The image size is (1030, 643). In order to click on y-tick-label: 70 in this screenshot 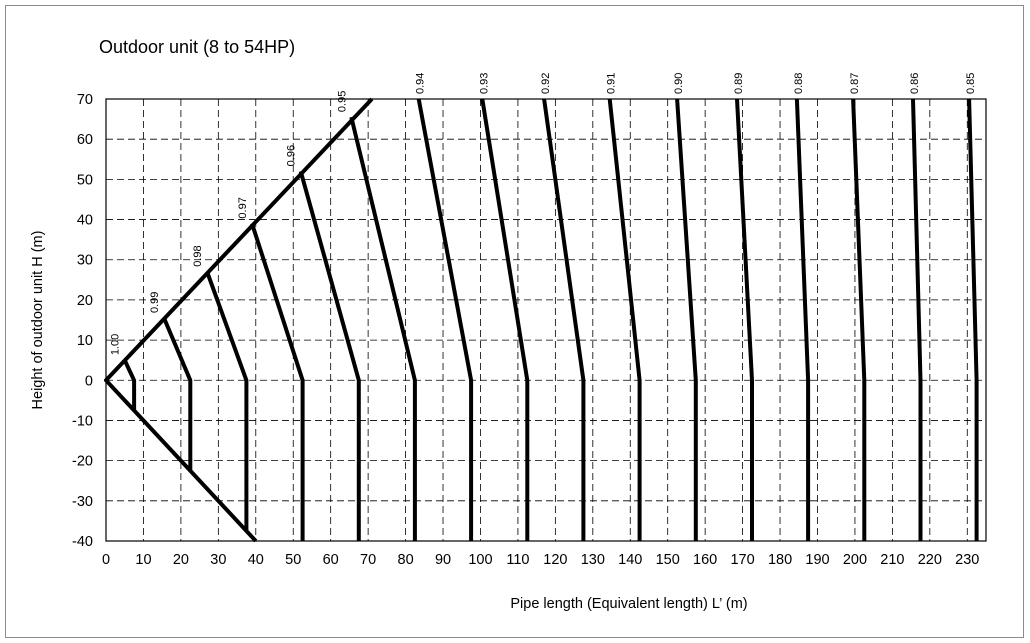, I will do `click(85, 100)`.